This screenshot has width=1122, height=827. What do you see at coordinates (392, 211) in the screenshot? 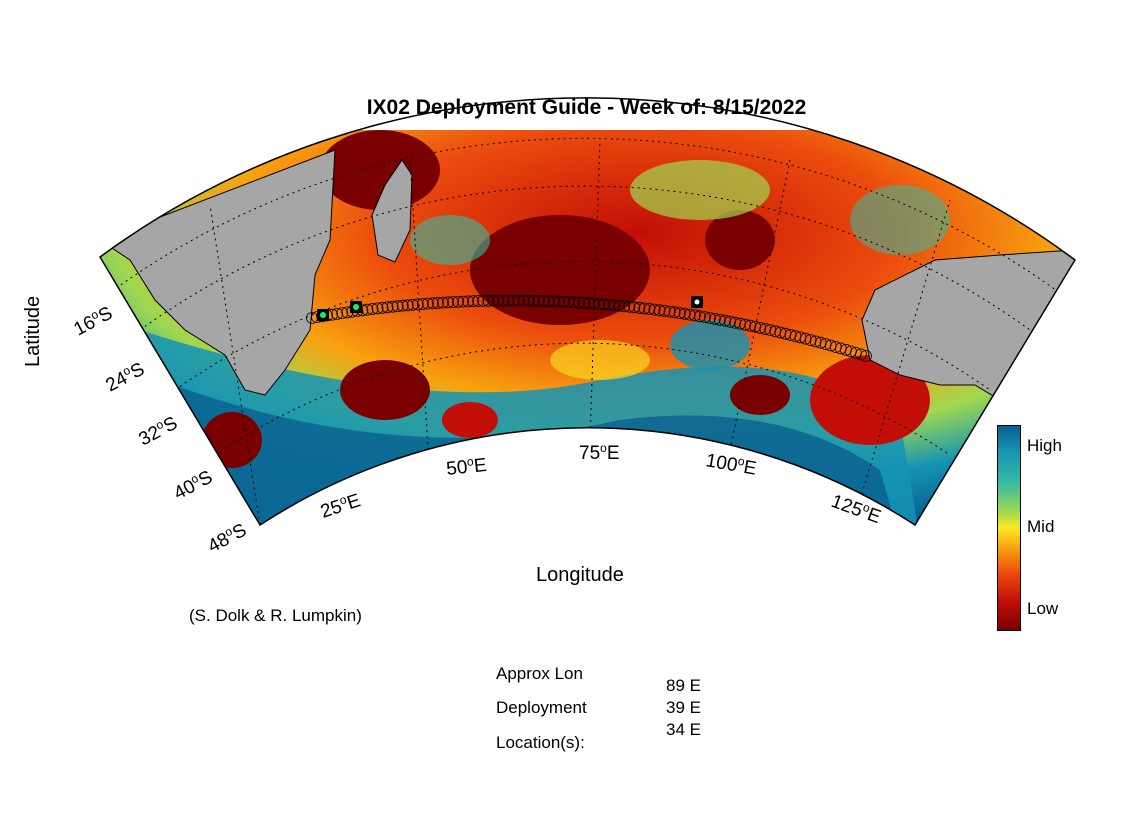
I see `madagascar-land` at bounding box center [392, 211].